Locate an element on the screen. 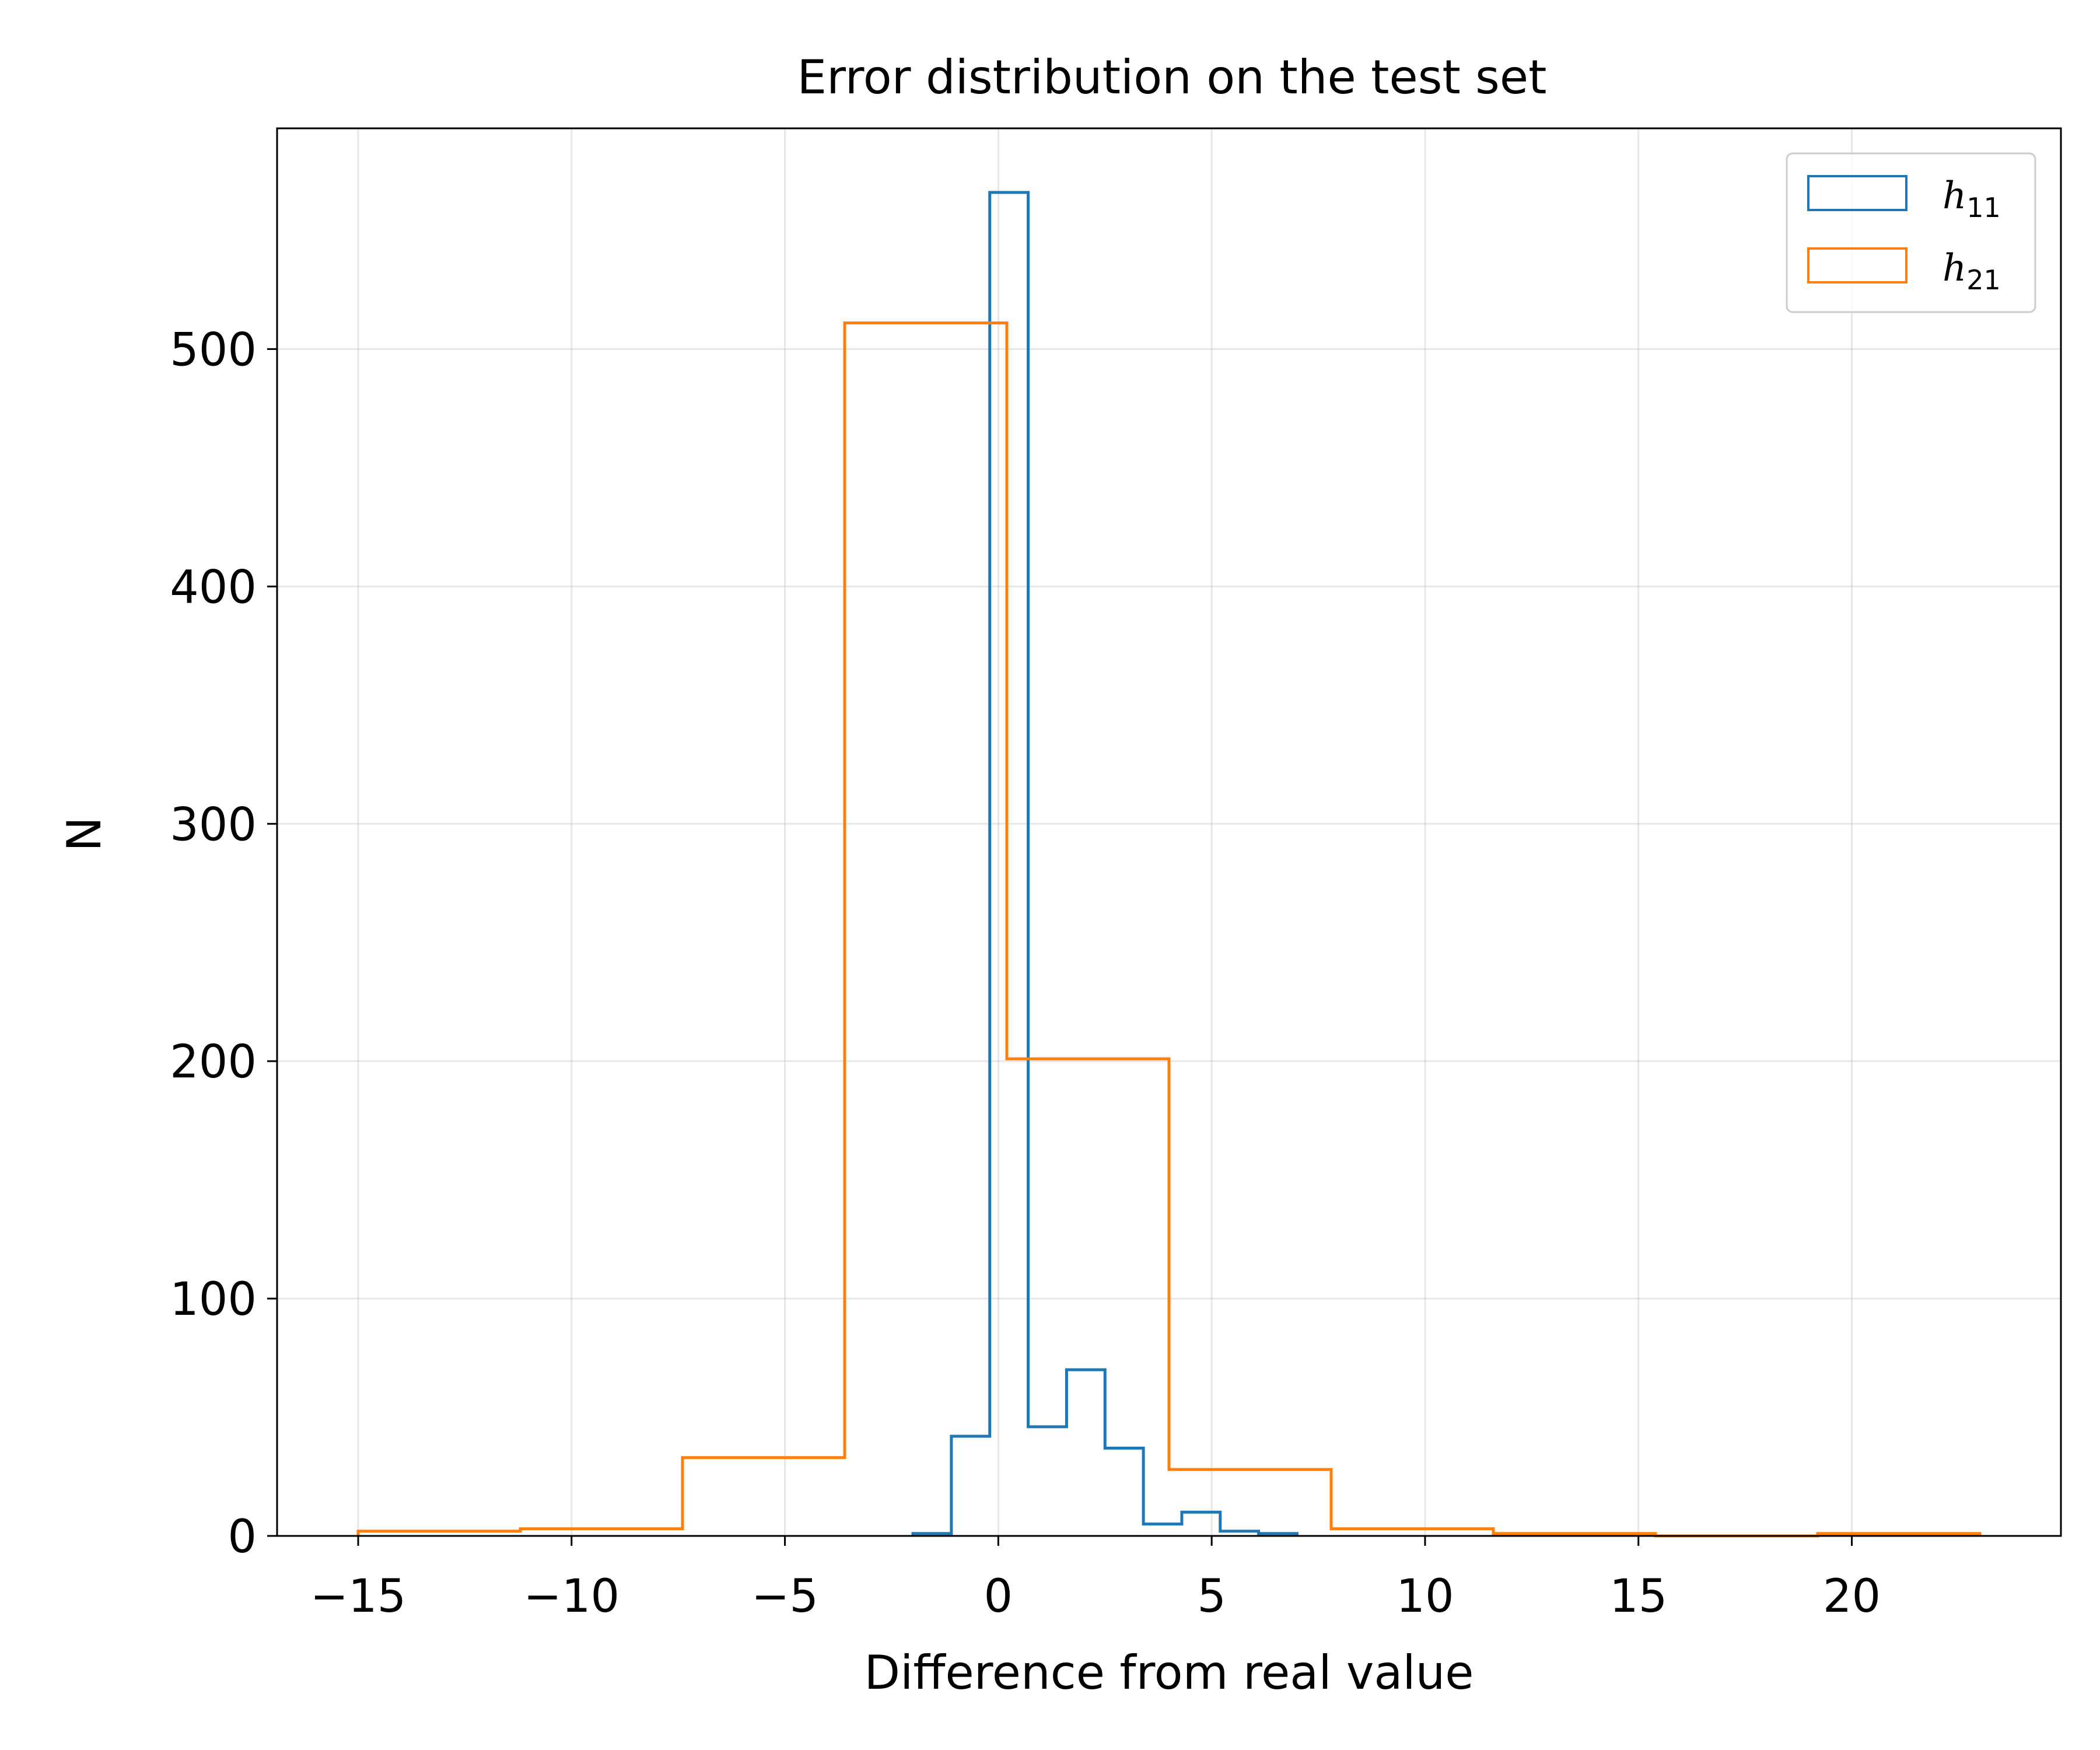 This screenshot has width=2100, height=1750. y-tick-label: 400 is located at coordinates (213, 587).